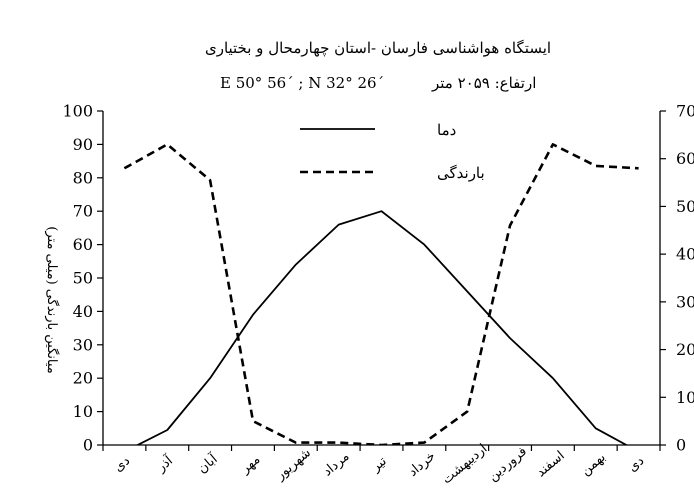 The image size is (694, 502). What do you see at coordinates (83, 211) in the screenshot?
I see `left-tick-label: 70` at bounding box center [83, 211].